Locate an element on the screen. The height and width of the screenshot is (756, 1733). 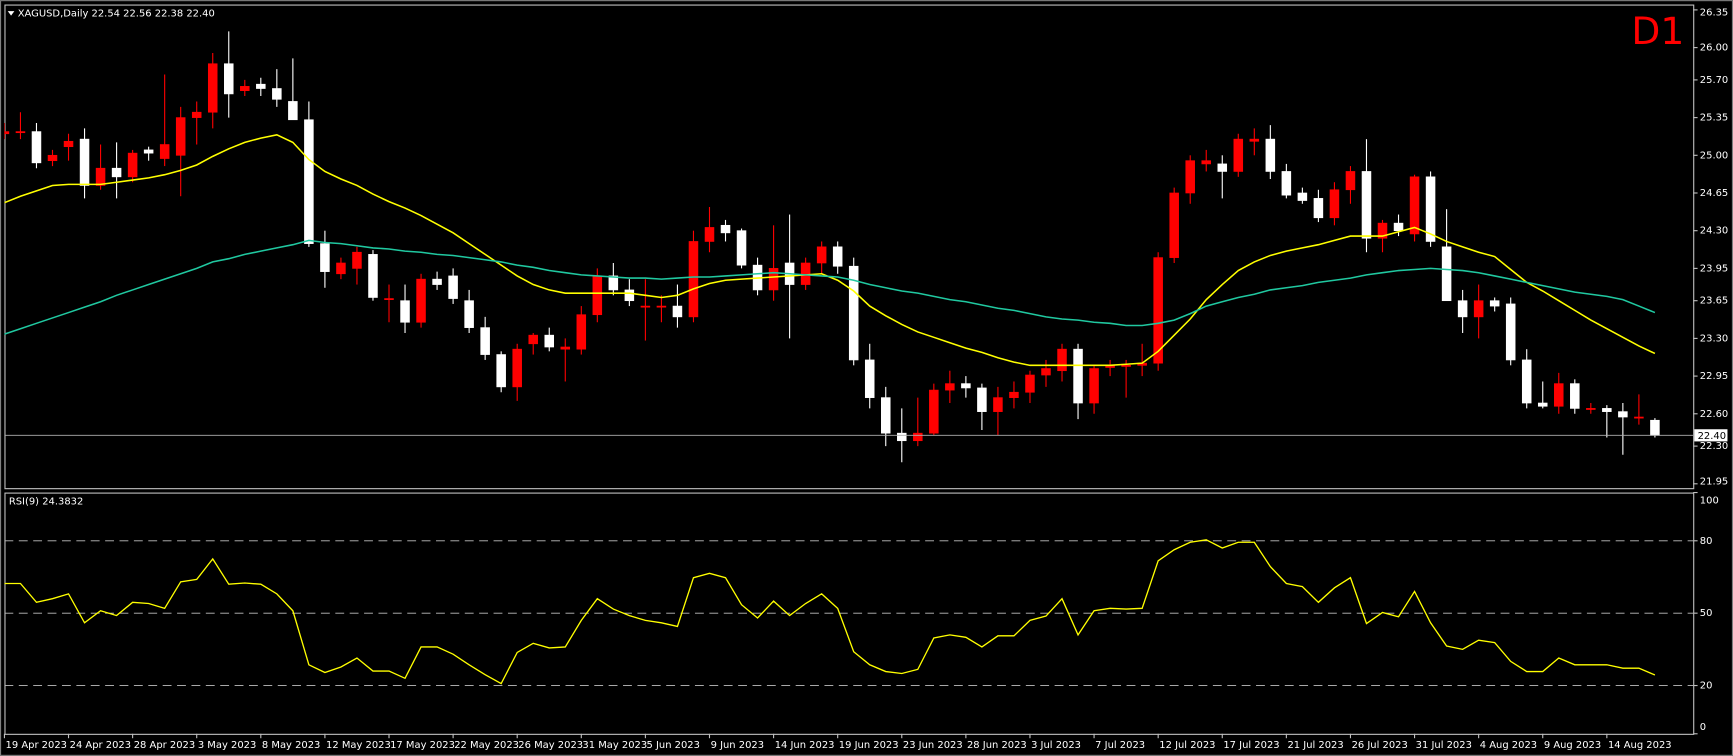
last-price-box is located at coordinates (1711, 435).